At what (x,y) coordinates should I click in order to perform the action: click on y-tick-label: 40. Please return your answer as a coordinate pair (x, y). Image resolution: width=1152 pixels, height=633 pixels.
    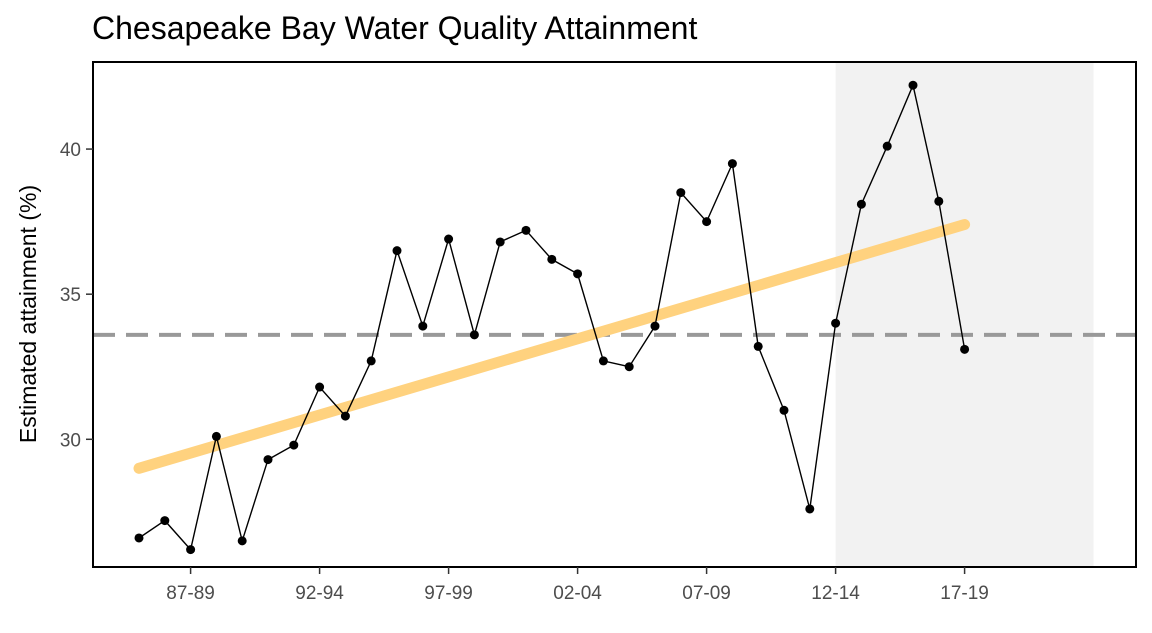
    Looking at the image, I should click on (70, 150).